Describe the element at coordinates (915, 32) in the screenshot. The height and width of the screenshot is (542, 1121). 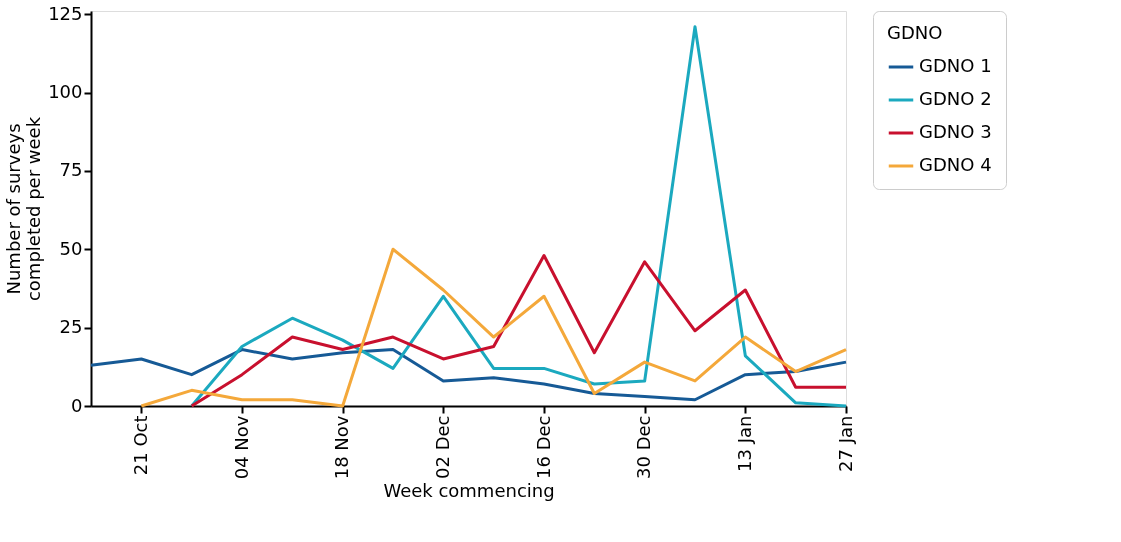
I see `legend-title: GDNO` at that location.